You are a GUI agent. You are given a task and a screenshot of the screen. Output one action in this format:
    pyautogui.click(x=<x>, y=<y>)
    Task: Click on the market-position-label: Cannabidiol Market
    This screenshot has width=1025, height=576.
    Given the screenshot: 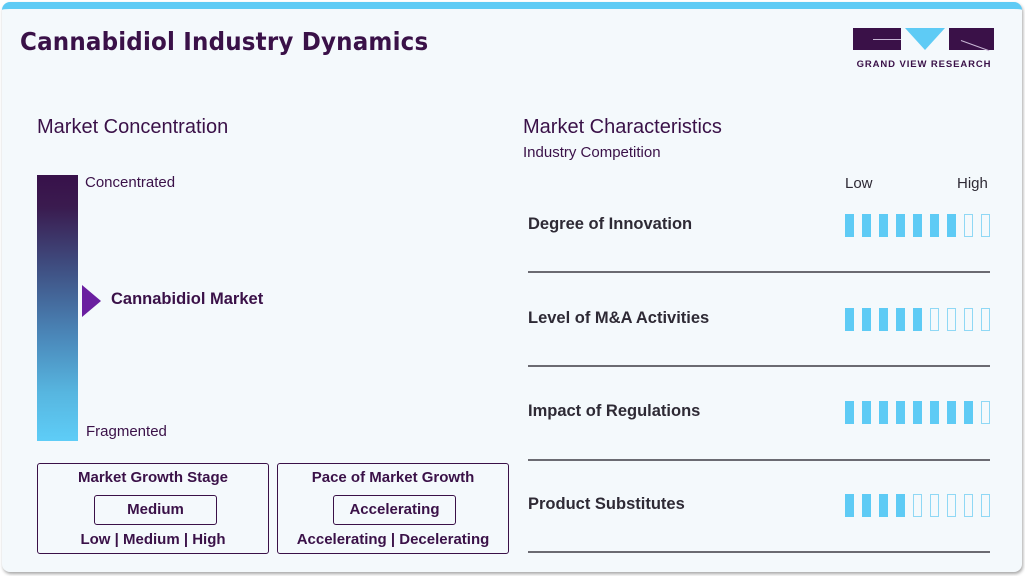 What is the action you would take?
    pyautogui.click(x=187, y=299)
    